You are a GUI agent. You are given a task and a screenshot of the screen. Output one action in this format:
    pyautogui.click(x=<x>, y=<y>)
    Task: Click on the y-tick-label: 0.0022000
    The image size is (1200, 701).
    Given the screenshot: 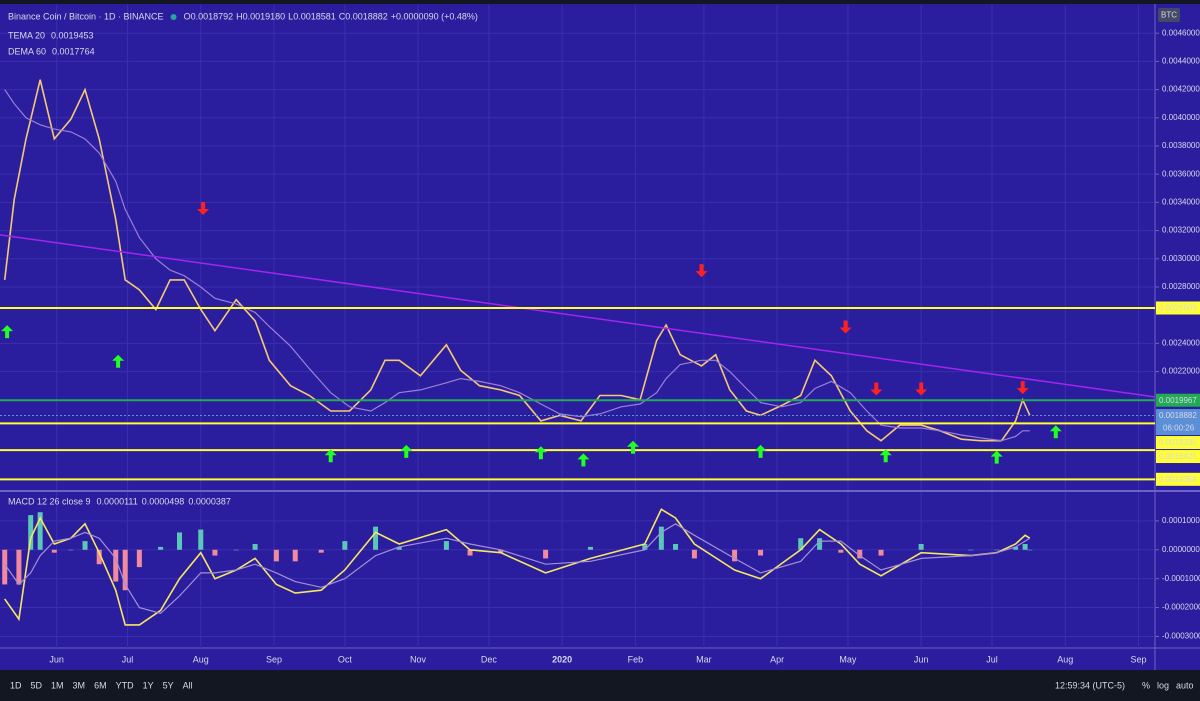 What is the action you would take?
    pyautogui.click(x=1181, y=371)
    